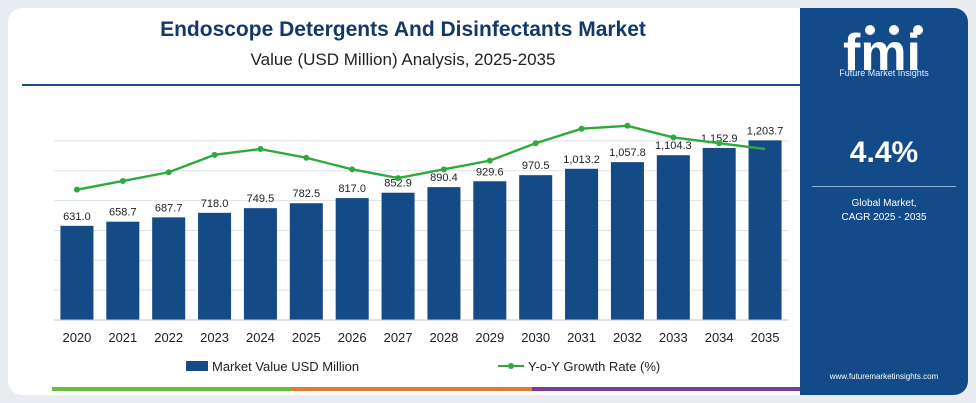 The height and width of the screenshot is (403, 976). I want to click on bar-value-label: 1,057.8, so click(627, 153).